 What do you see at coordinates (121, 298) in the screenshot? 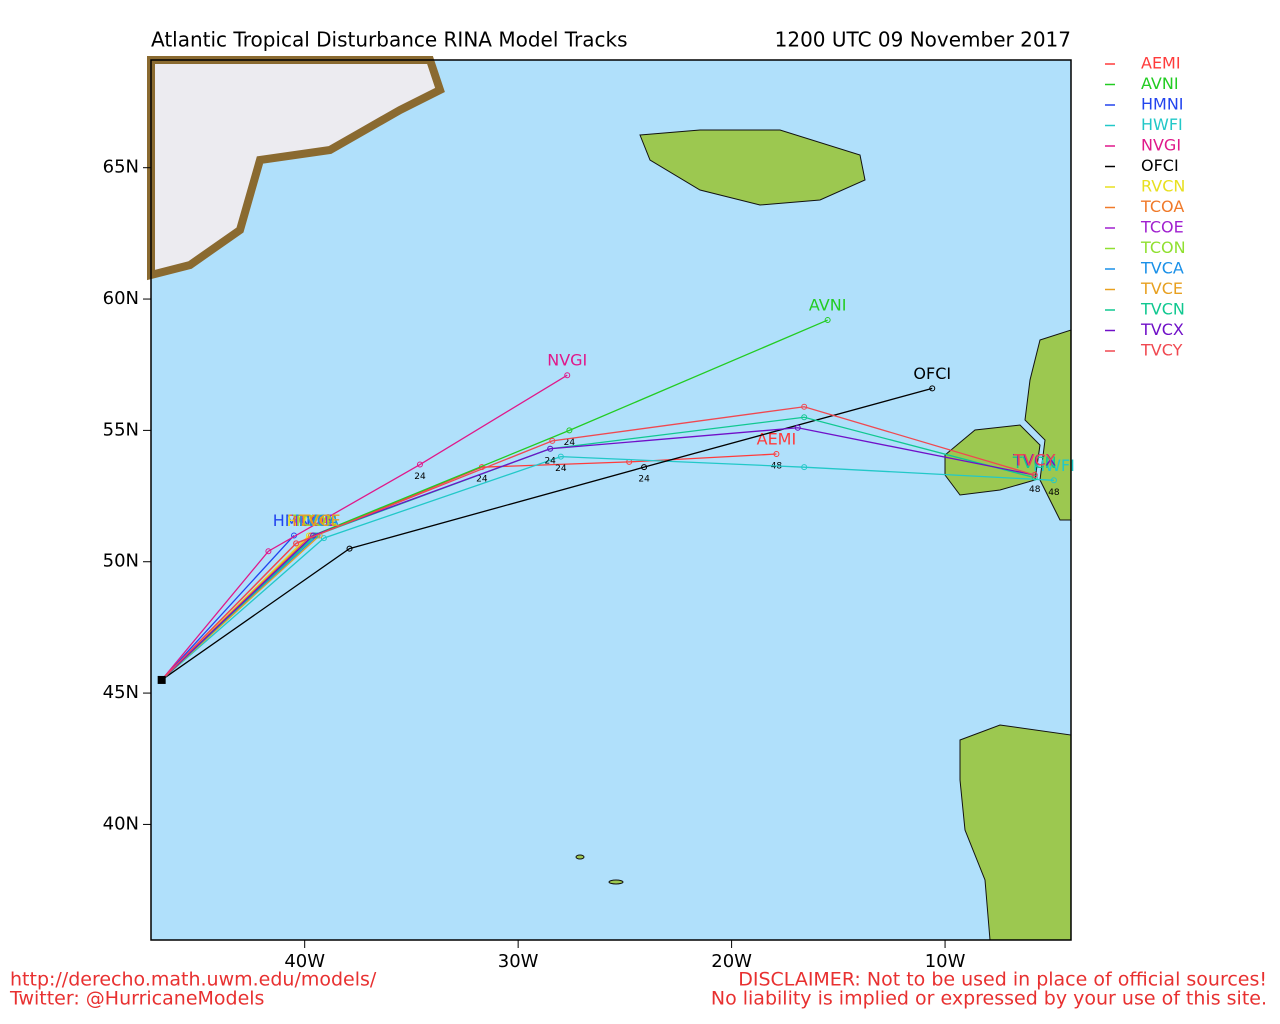
I see `y-tick-label: 60N` at bounding box center [121, 298].